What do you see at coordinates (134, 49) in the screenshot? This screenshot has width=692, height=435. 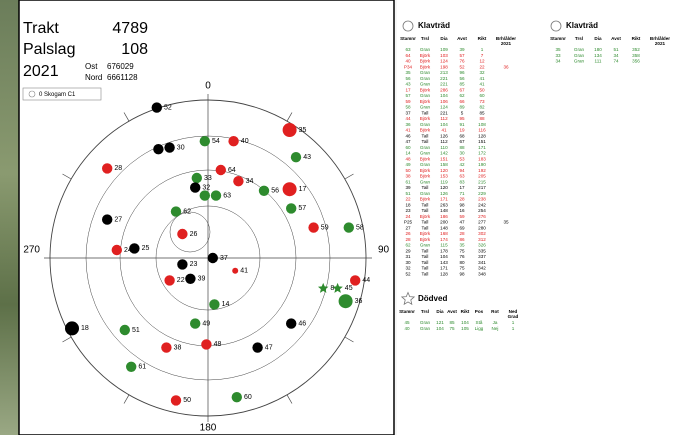 I see `palslag: 108` at bounding box center [134, 49].